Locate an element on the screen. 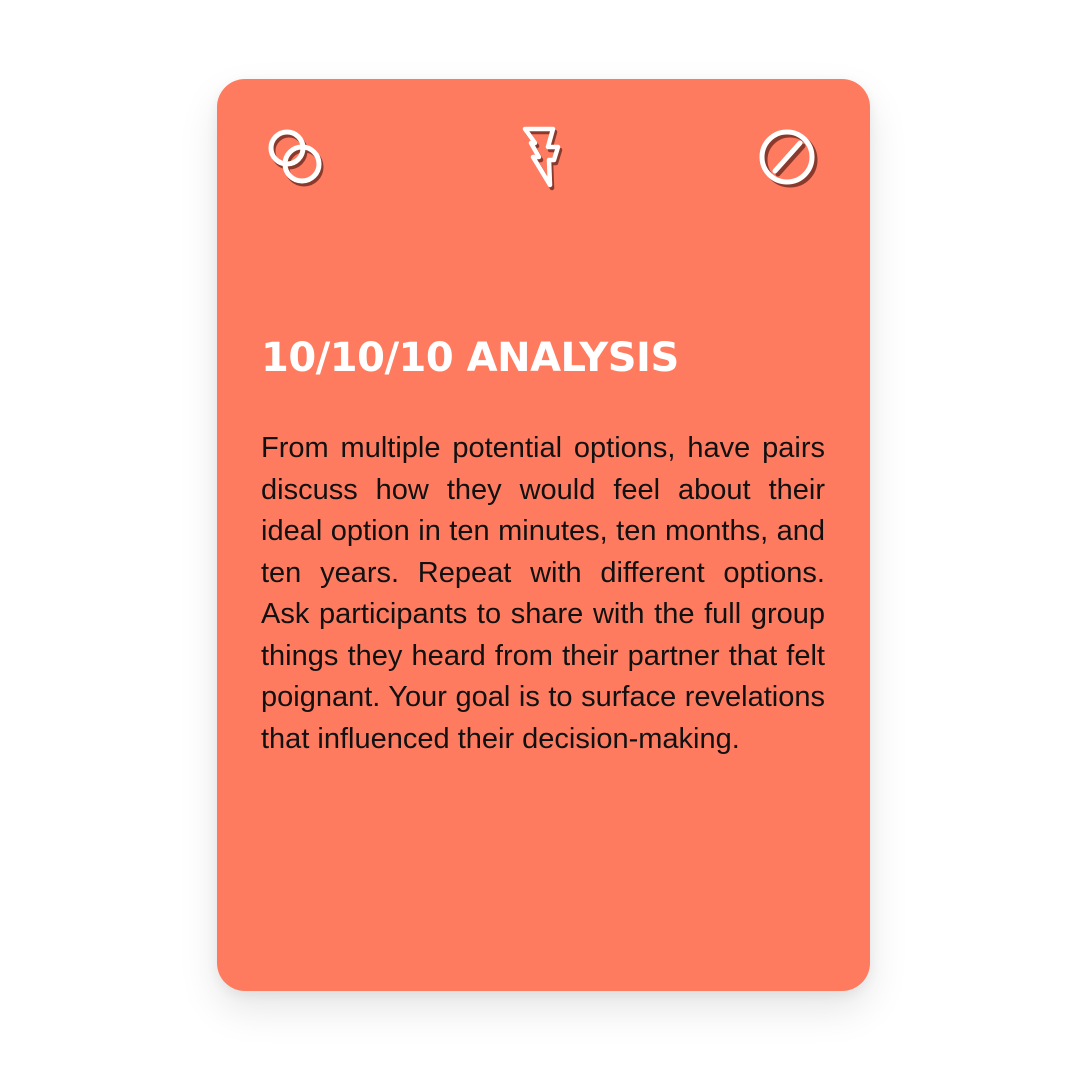  card-title: 10/10/10 ANALYSIS is located at coordinates (470, 358).